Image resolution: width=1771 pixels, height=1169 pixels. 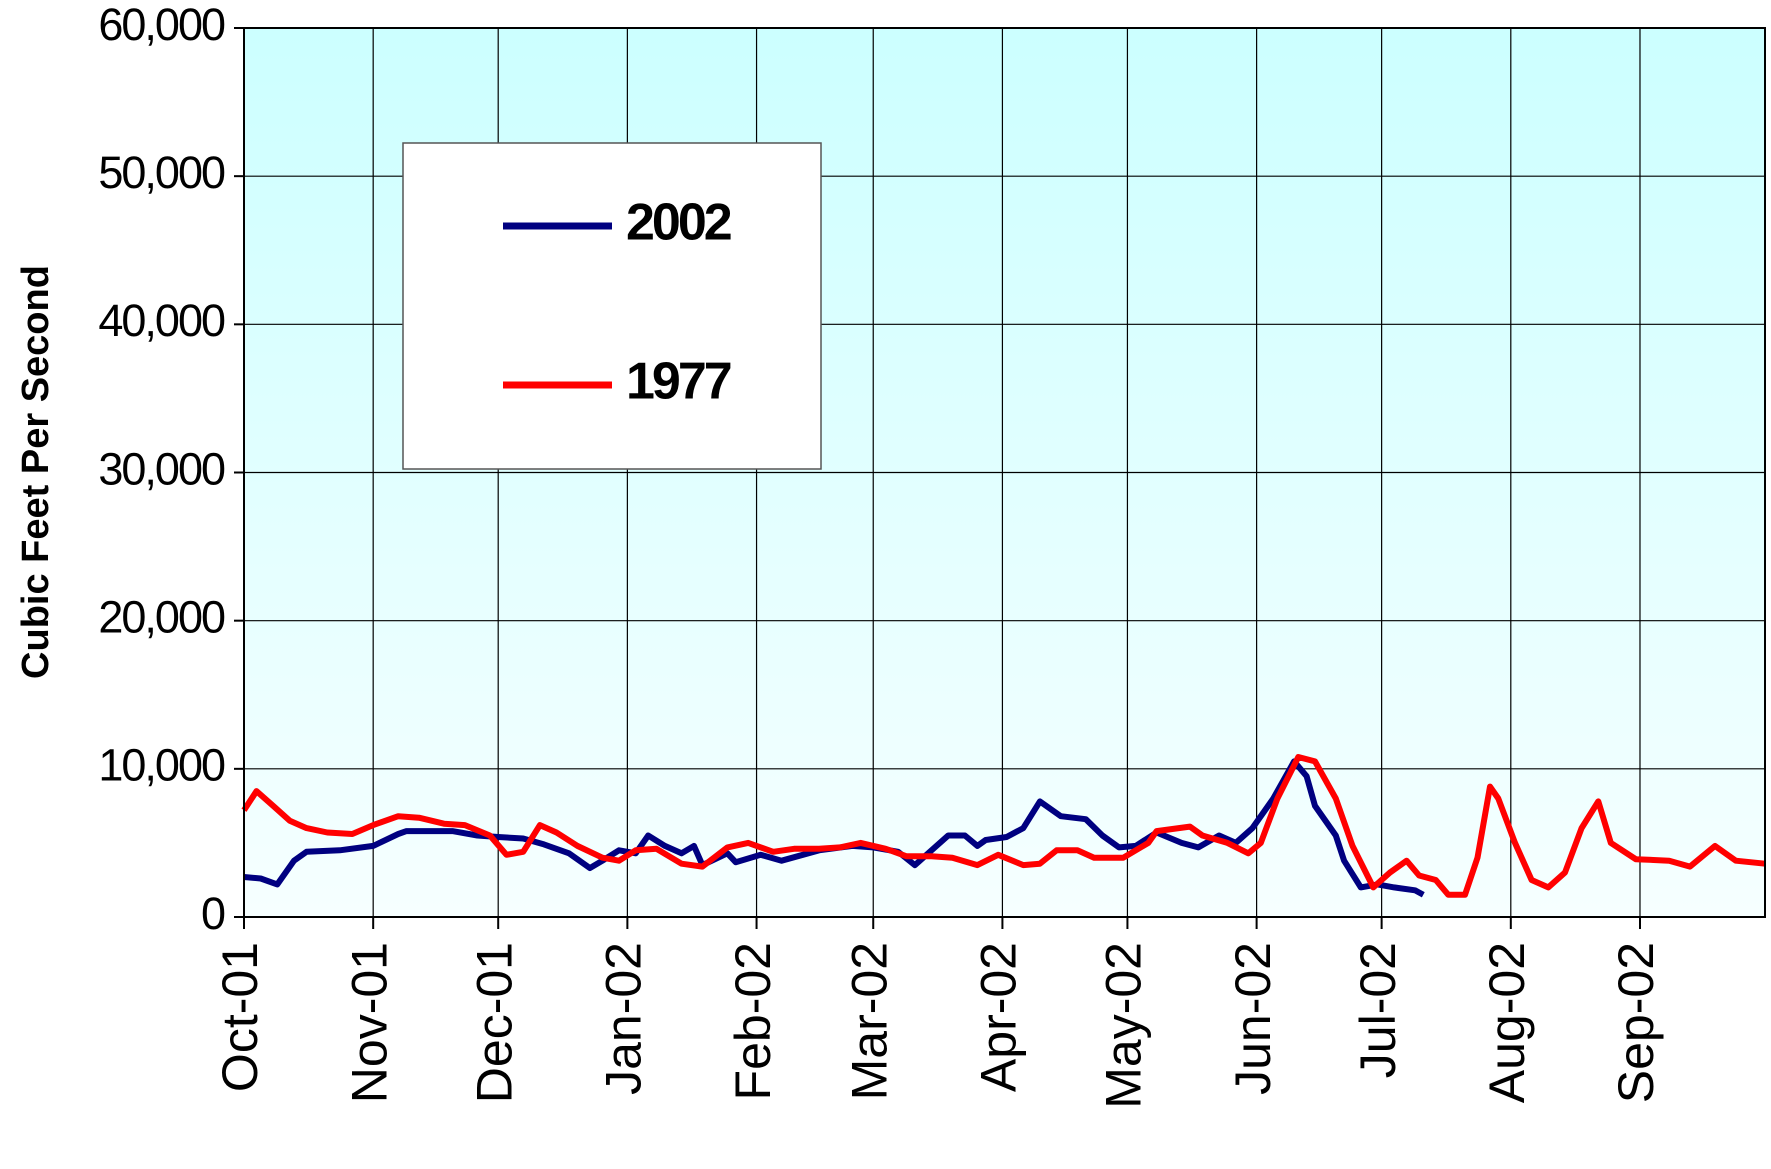 I want to click on y-axis-label: Cubic Feet Per Second, so click(x=36, y=472).